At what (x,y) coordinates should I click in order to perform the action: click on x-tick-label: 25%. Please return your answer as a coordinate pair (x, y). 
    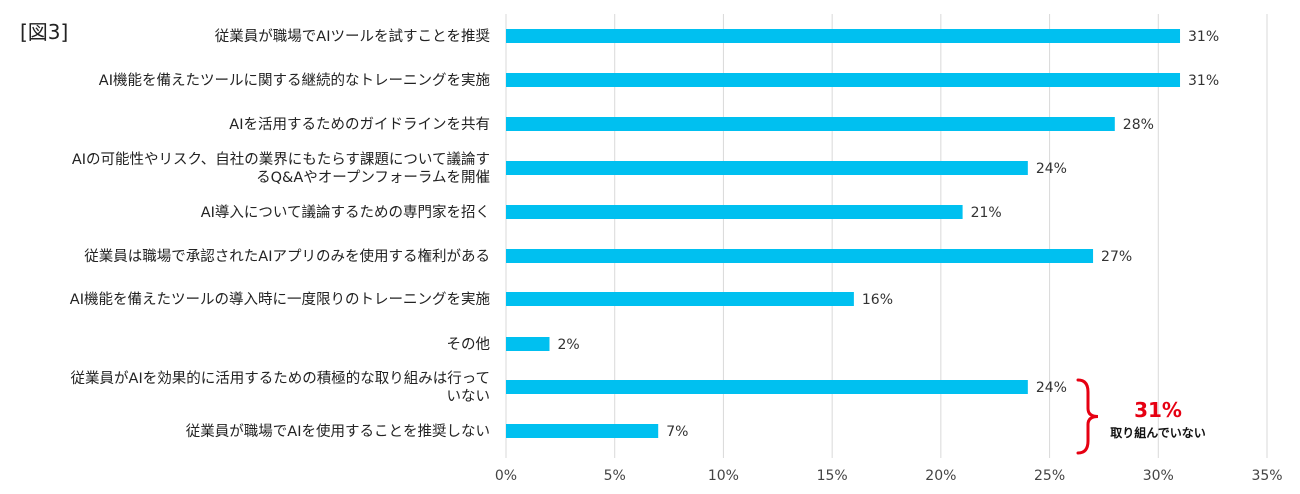
    Looking at the image, I should click on (1049, 476).